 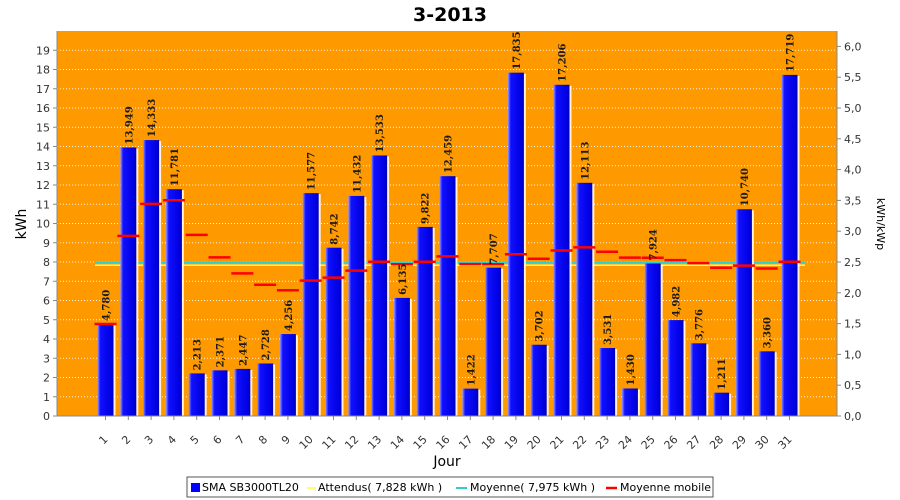 What do you see at coordinates (557, 442) in the screenshot?
I see `x-tick-label: 21` at bounding box center [557, 442].